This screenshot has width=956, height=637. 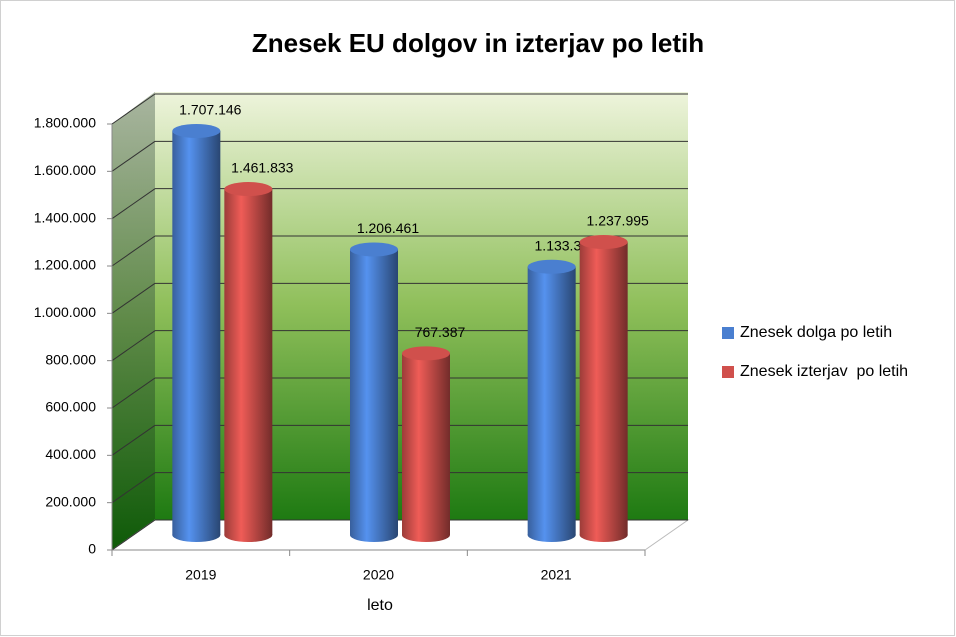 I want to click on x-tick-label: 2020, so click(x=378, y=575).